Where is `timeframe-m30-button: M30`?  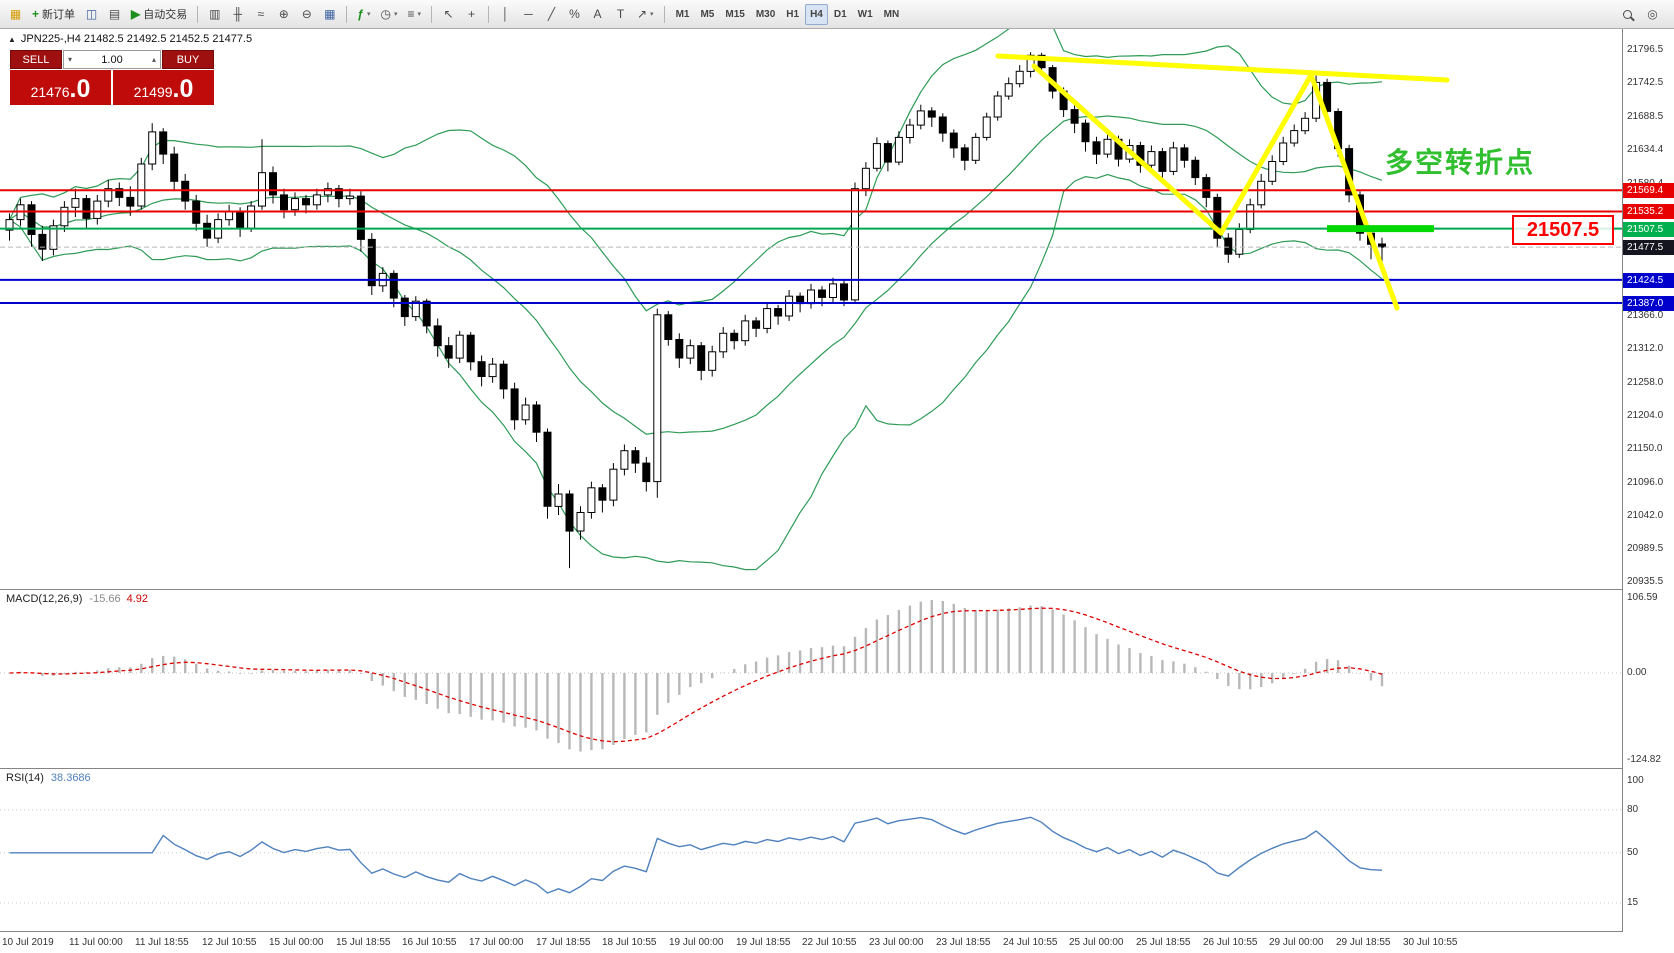 timeframe-m30-button: M30 is located at coordinates (765, 14).